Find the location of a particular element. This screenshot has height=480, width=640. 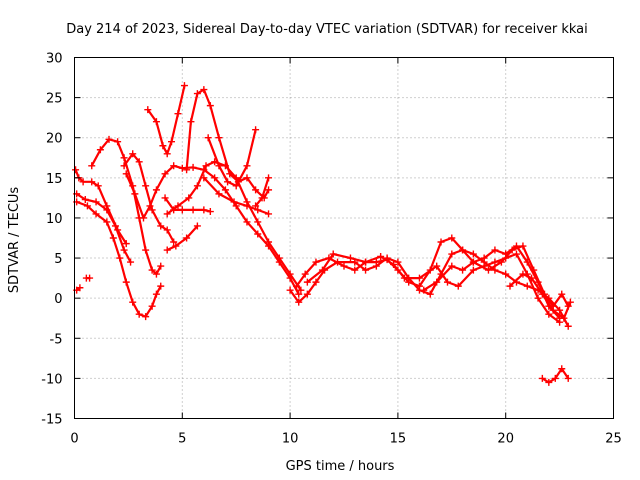

y-tick-label: -5 is located at coordinates (56, 339).